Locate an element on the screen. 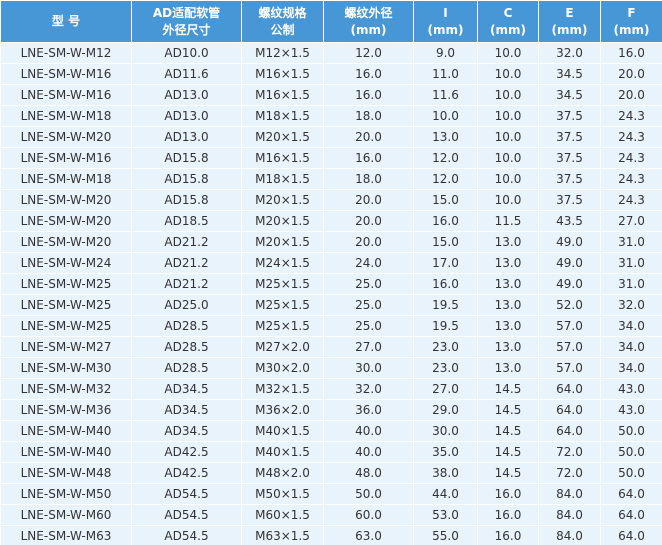 The height and width of the screenshot is (545, 662). header-cell: I (mm) is located at coordinates (445, 21).